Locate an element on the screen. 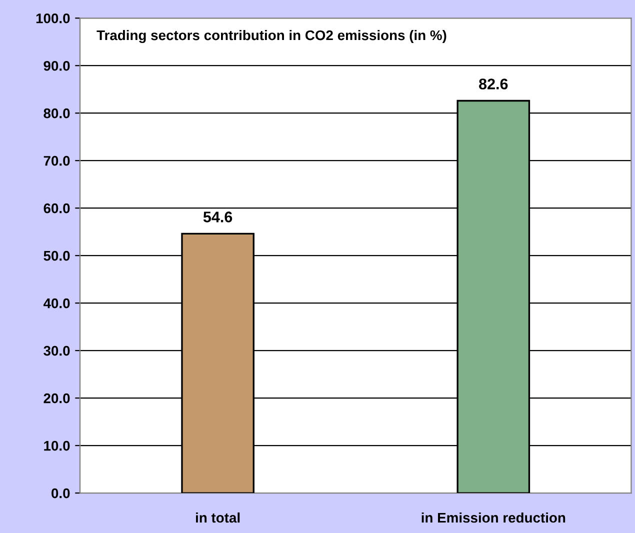 The image size is (635, 533). y-tick-label: 20.0 is located at coordinates (57, 398).